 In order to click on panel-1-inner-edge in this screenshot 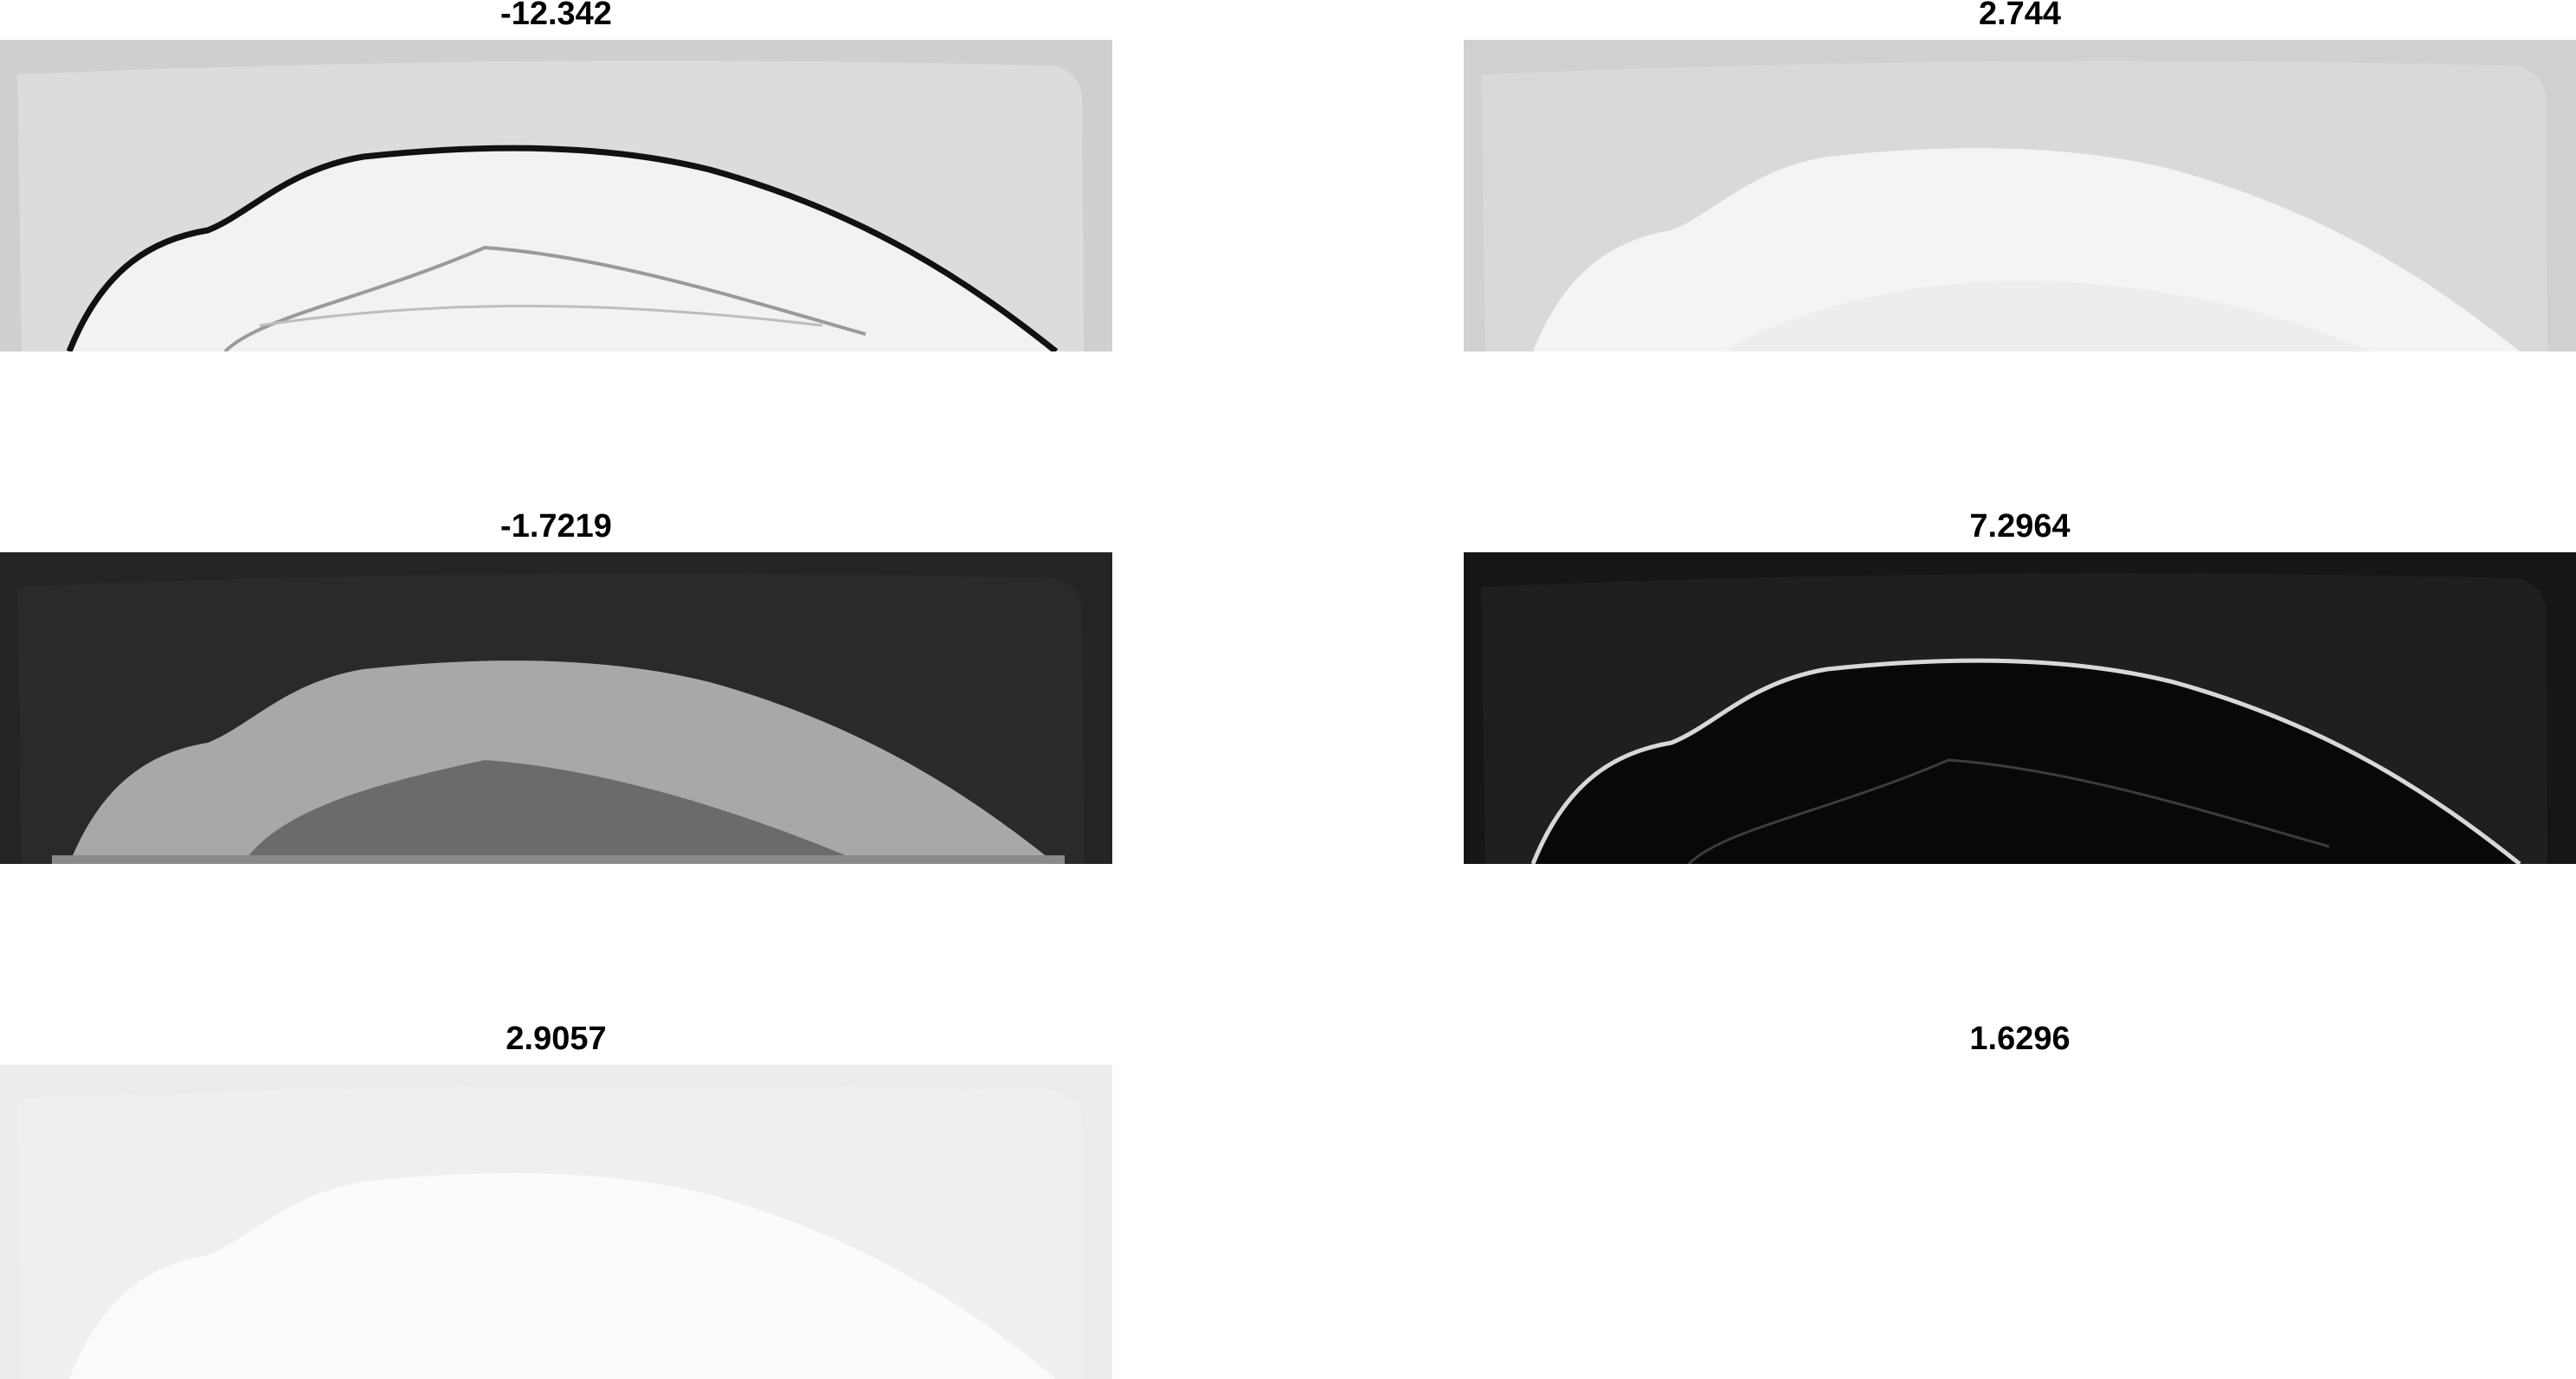, I will do `click(544, 298)`.